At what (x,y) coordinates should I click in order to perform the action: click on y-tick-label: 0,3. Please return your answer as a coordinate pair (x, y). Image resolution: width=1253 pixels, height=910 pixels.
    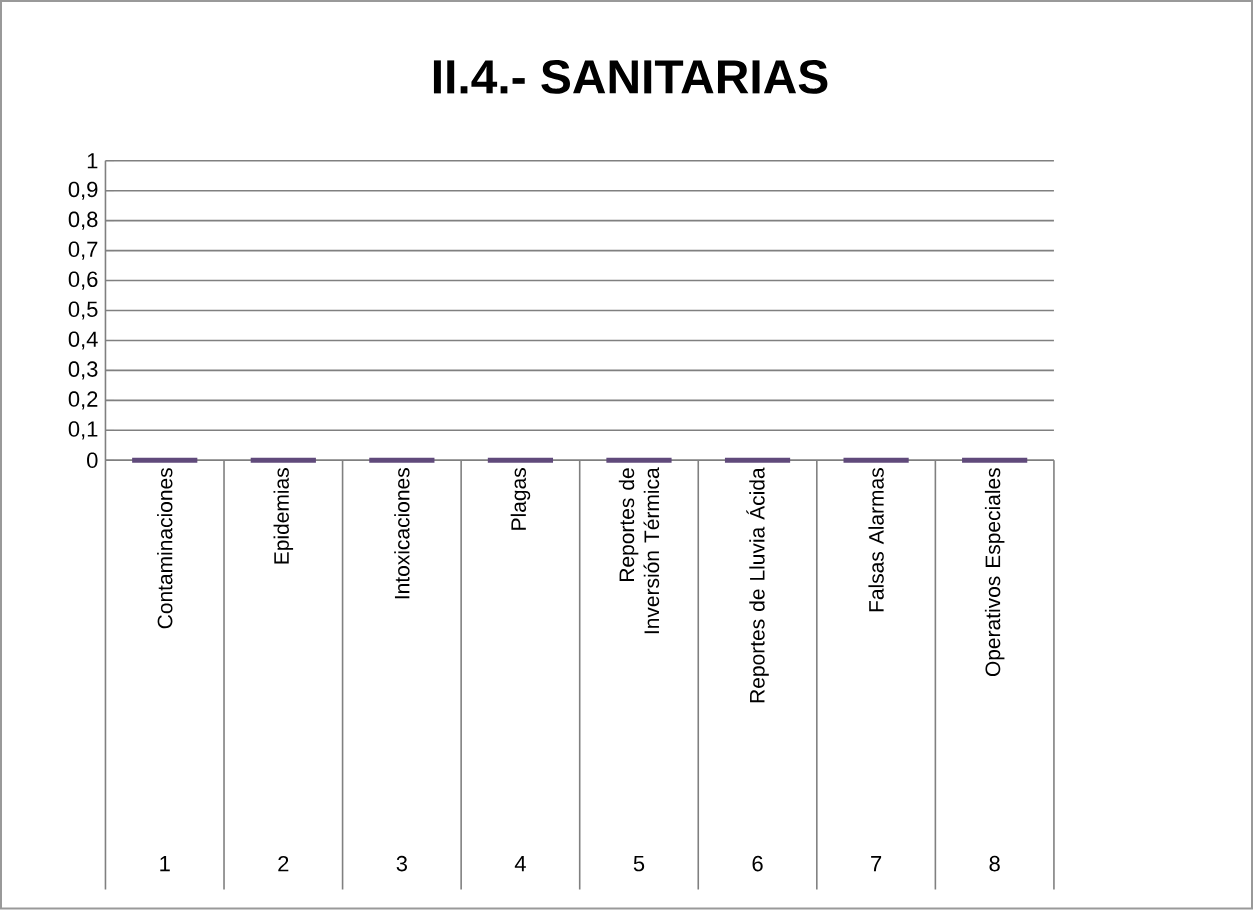
    Looking at the image, I should click on (83, 370).